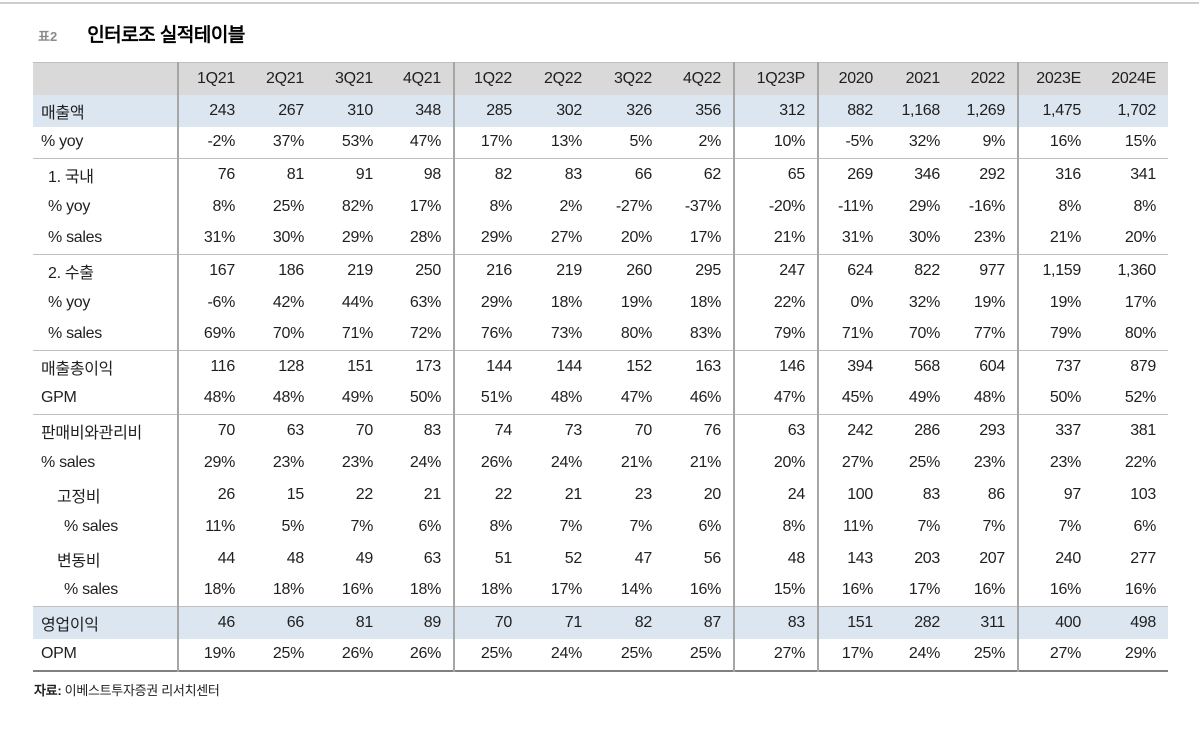 Image resolution: width=1199 pixels, height=739 pixels. I want to click on cell-value: 100, so click(860, 494).